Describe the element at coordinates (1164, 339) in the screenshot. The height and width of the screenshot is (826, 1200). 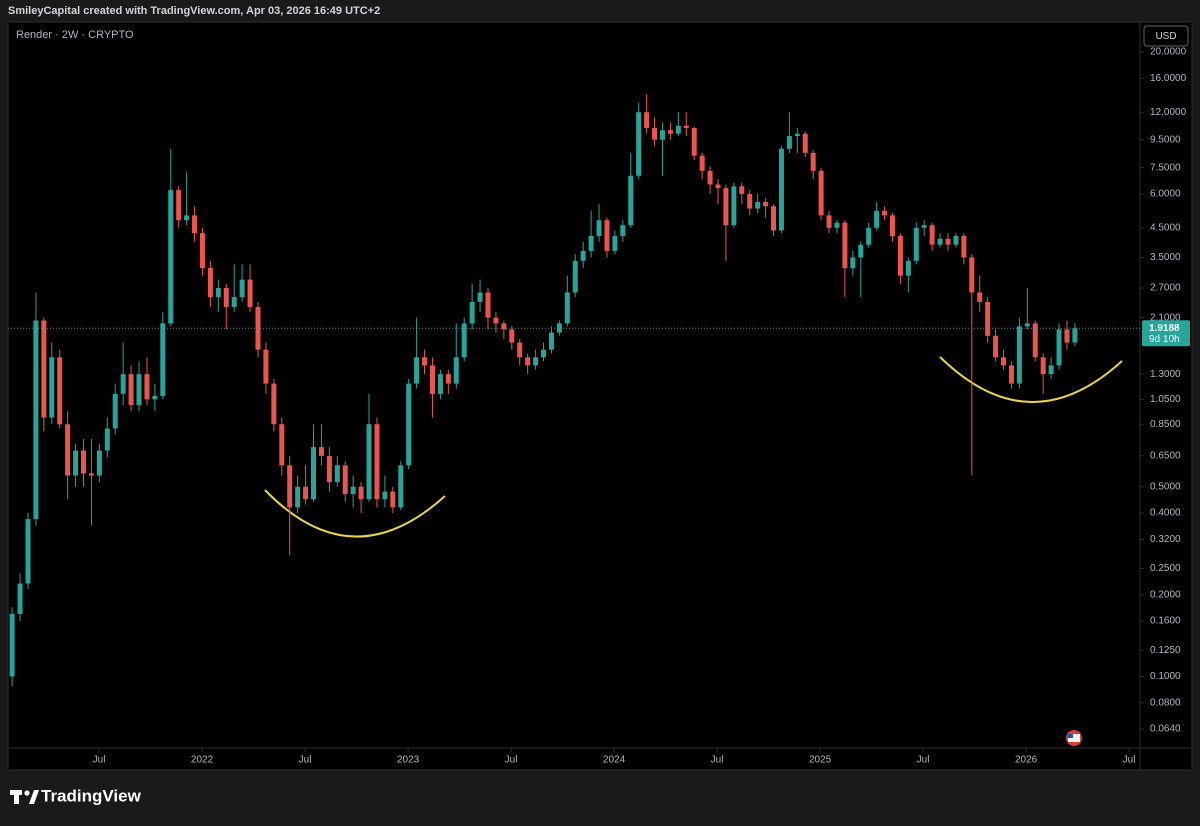
I see `countdown-label: 9d 10h` at that location.